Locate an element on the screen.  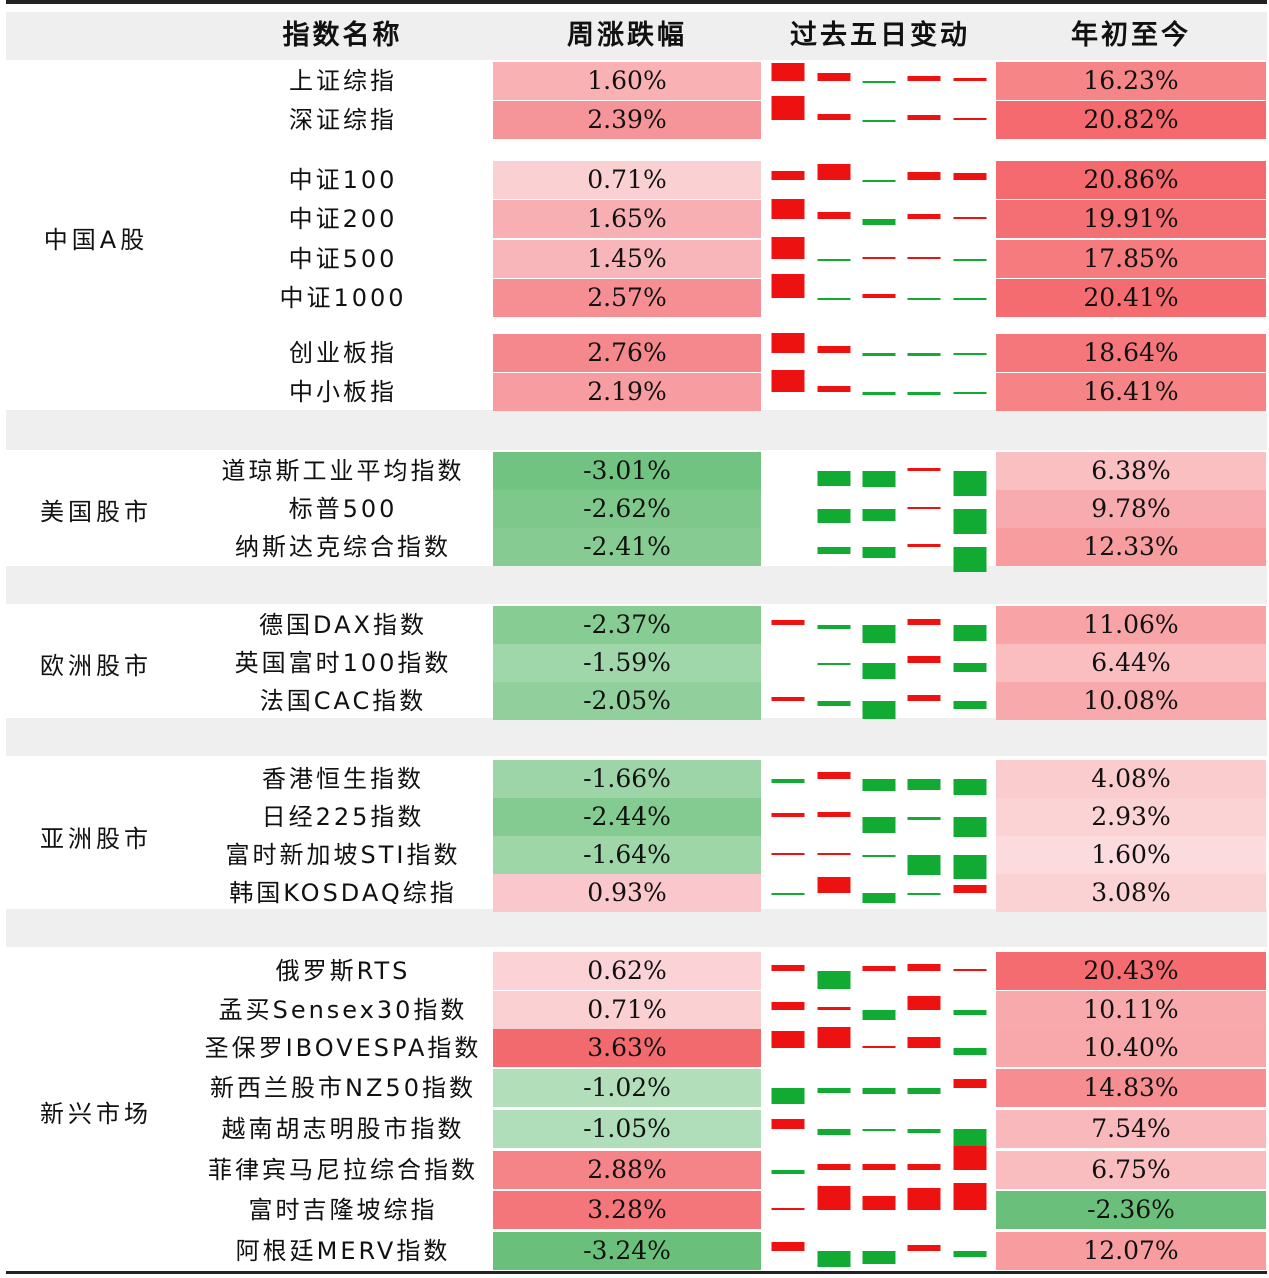
weekly-change-cell: 0.93% is located at coordinates (627, 893).